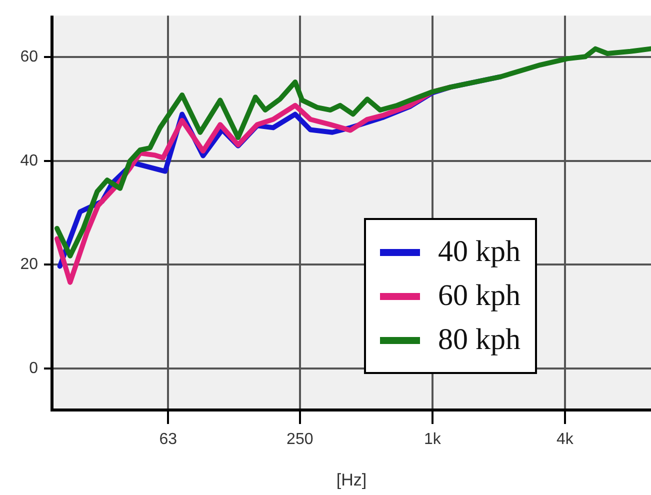  I want to click on x-tick-label: 250, so click(300, 439).